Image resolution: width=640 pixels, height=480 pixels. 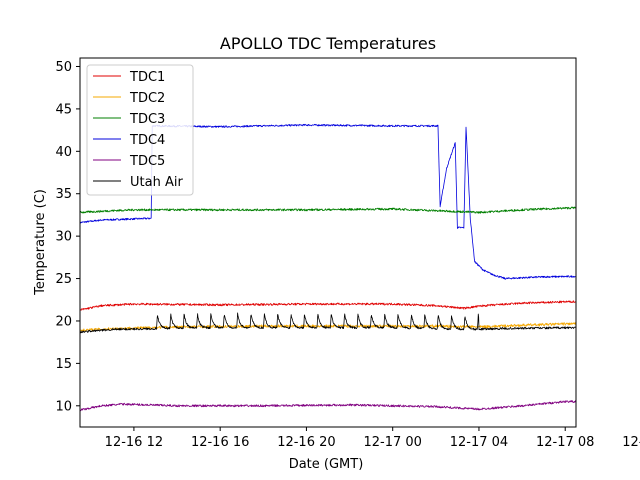 I want to click on y-tick-label: 30, so click(x=63, y=237).